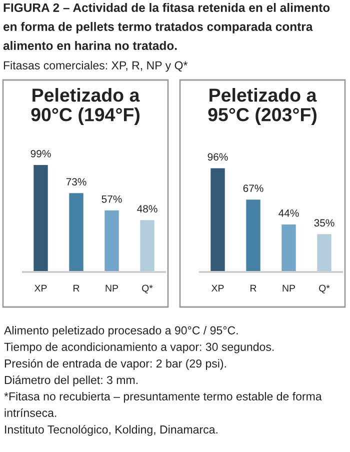 This screenshot has width=350, height=452. I want to click on data-label: 96%, so click(218, 157).